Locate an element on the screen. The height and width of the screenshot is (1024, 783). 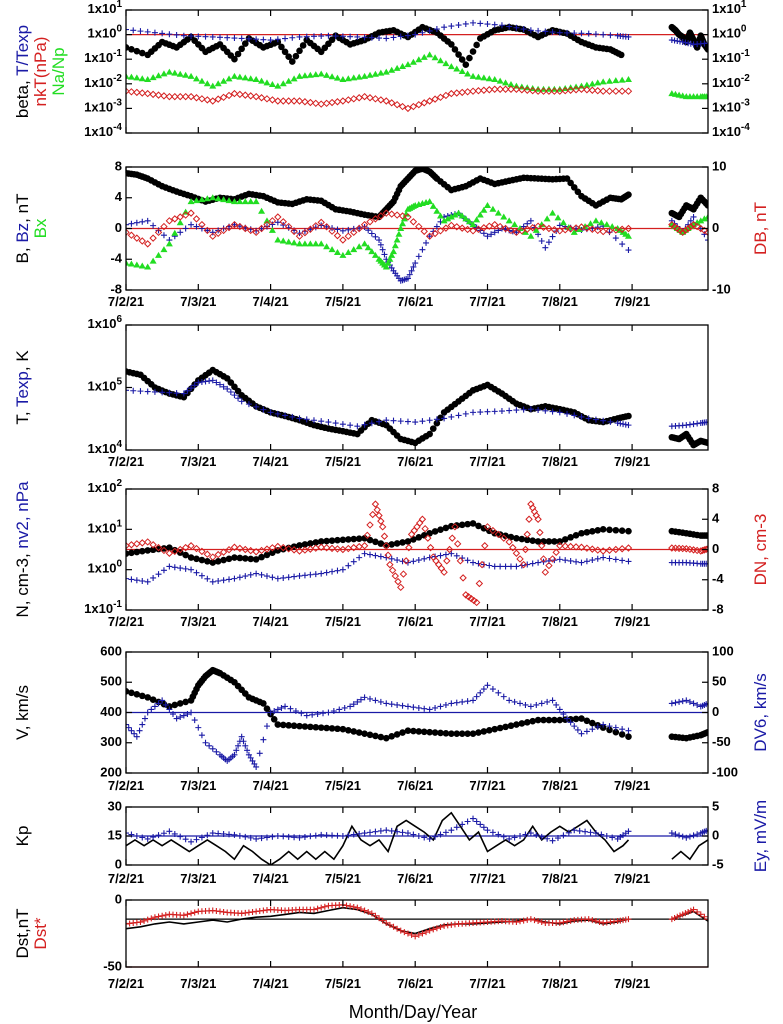
y-tick-label: -4 is located at coordinates (718, 578).